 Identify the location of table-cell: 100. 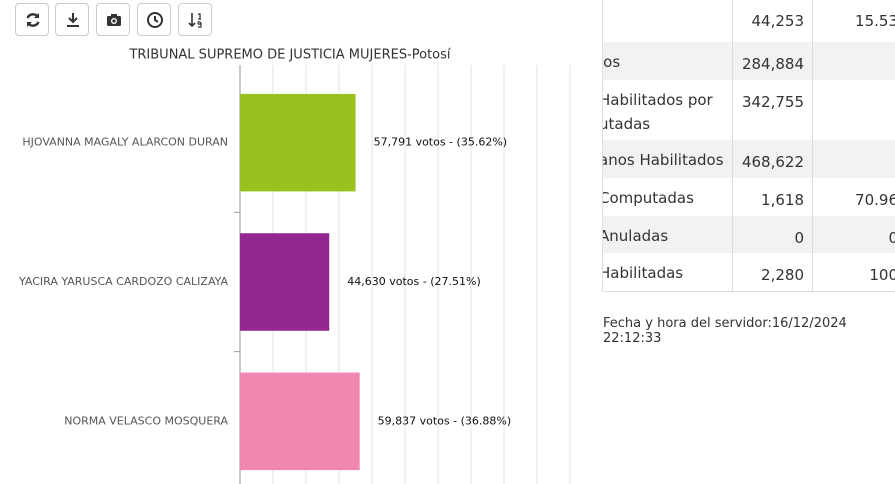
(854, 272).